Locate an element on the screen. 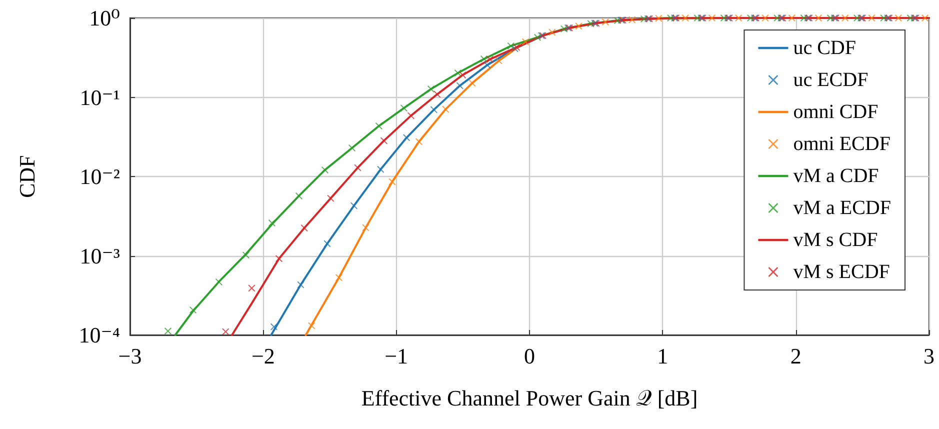  x-tick-label: 3 is located at coordinates (929, 356).